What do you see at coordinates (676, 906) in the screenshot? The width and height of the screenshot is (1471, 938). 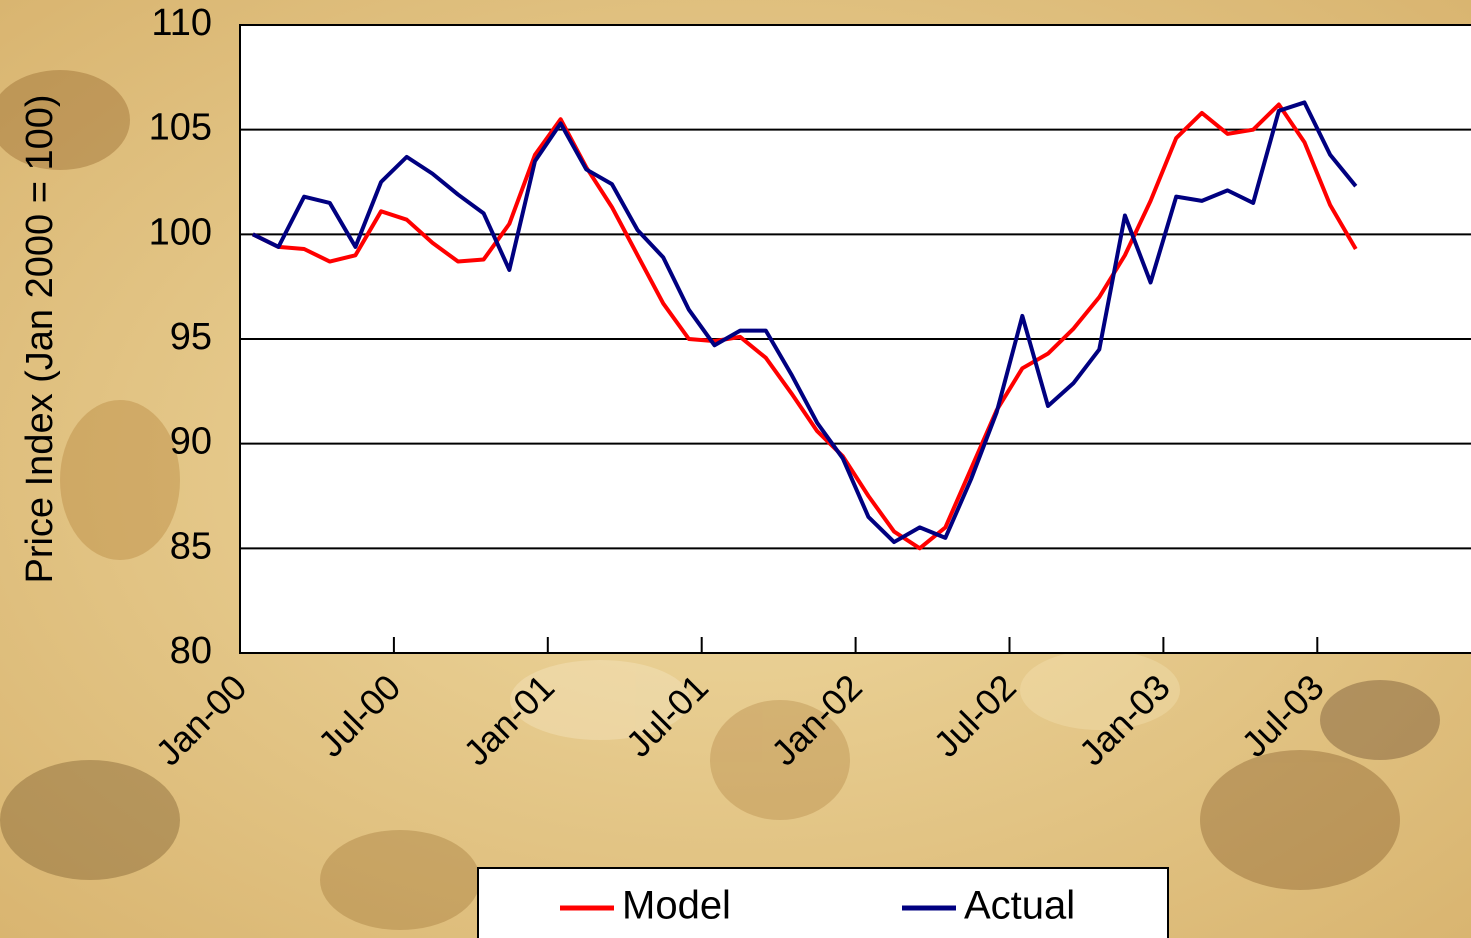 I see `legend-label: Model` at bounding box center [676, 906].